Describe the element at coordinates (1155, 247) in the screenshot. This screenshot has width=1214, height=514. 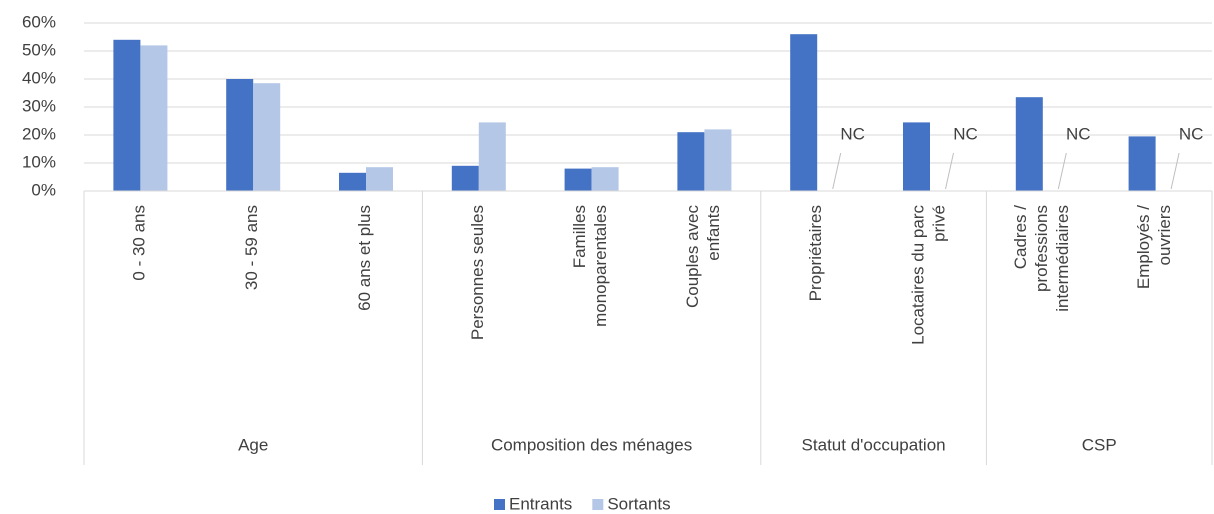
I see `x-tick-label: Employés / ouvriers` at that location.